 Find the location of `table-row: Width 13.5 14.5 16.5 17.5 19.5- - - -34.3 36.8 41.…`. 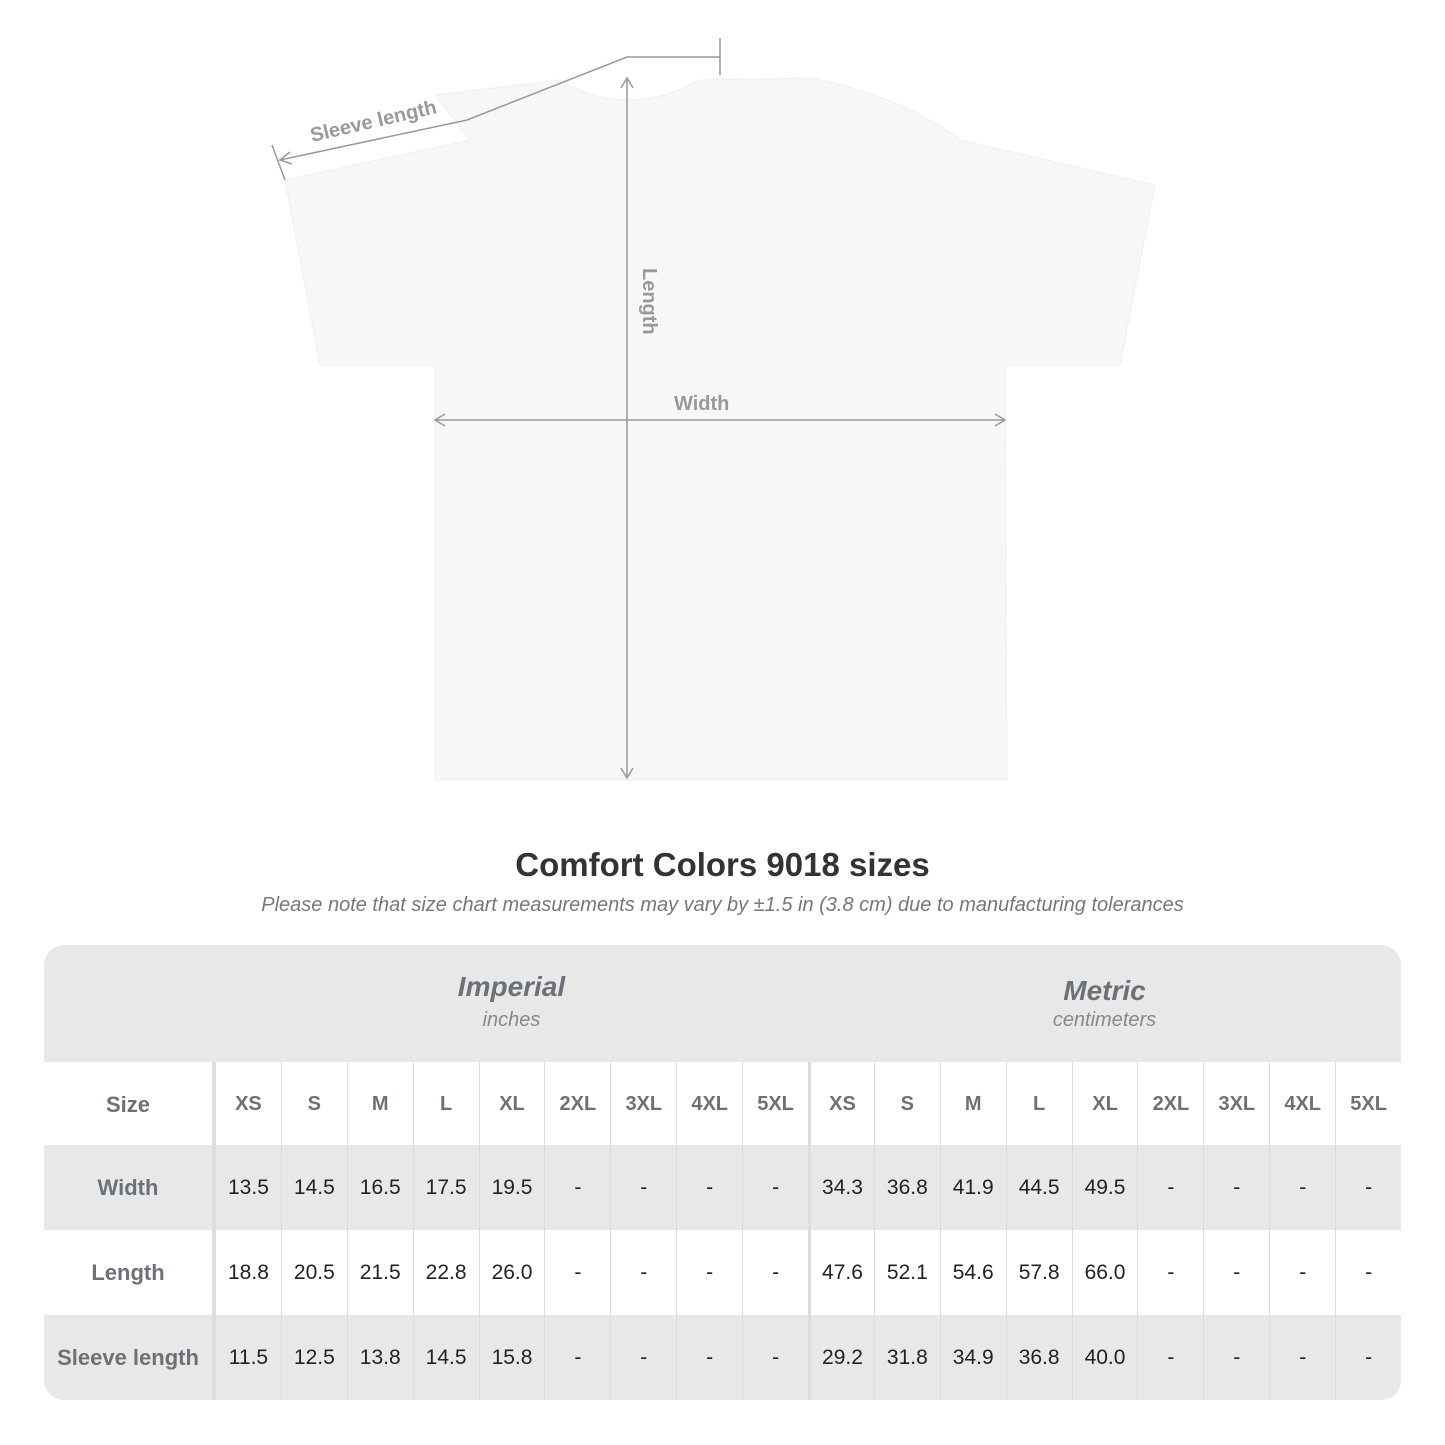

table-row: Width 13.5 14.5 16.5 17.5 19.5- - - -34.3 36.8 41.… is located at coordinates (722, 1187).